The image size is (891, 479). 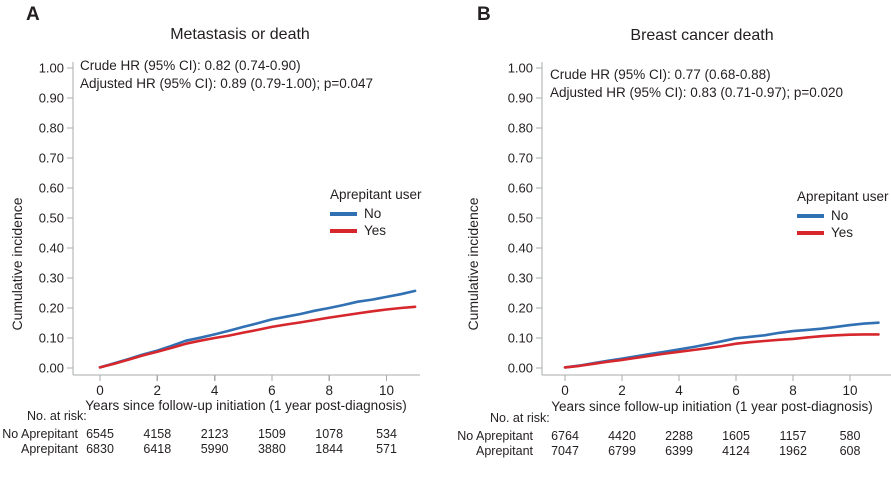 What do you see at coordinates (793, 436) in the screenshot?
I see `risk-count: 1157` at bounding box center [793, 436].